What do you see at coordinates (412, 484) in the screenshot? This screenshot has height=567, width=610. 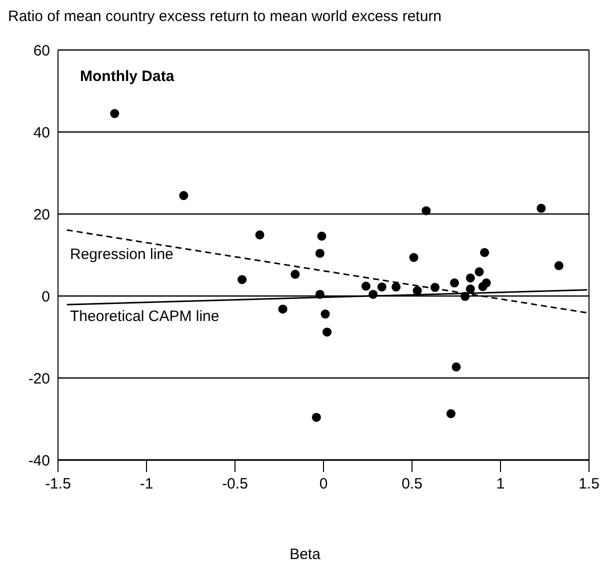 I see `x-tick-label: 0.5` at bounding box center [412, 484].